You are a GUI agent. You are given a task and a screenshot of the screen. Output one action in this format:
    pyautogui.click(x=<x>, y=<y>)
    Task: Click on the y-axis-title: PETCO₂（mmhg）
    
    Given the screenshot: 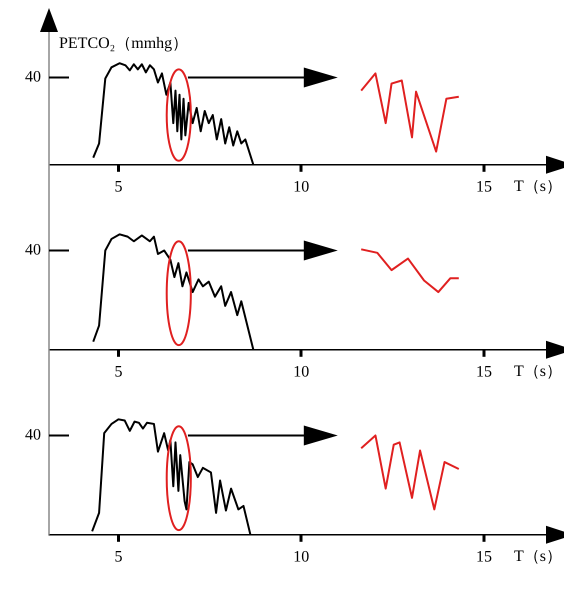 What is the action you would take?
    pyautogui.click(x=123, y=43)
    